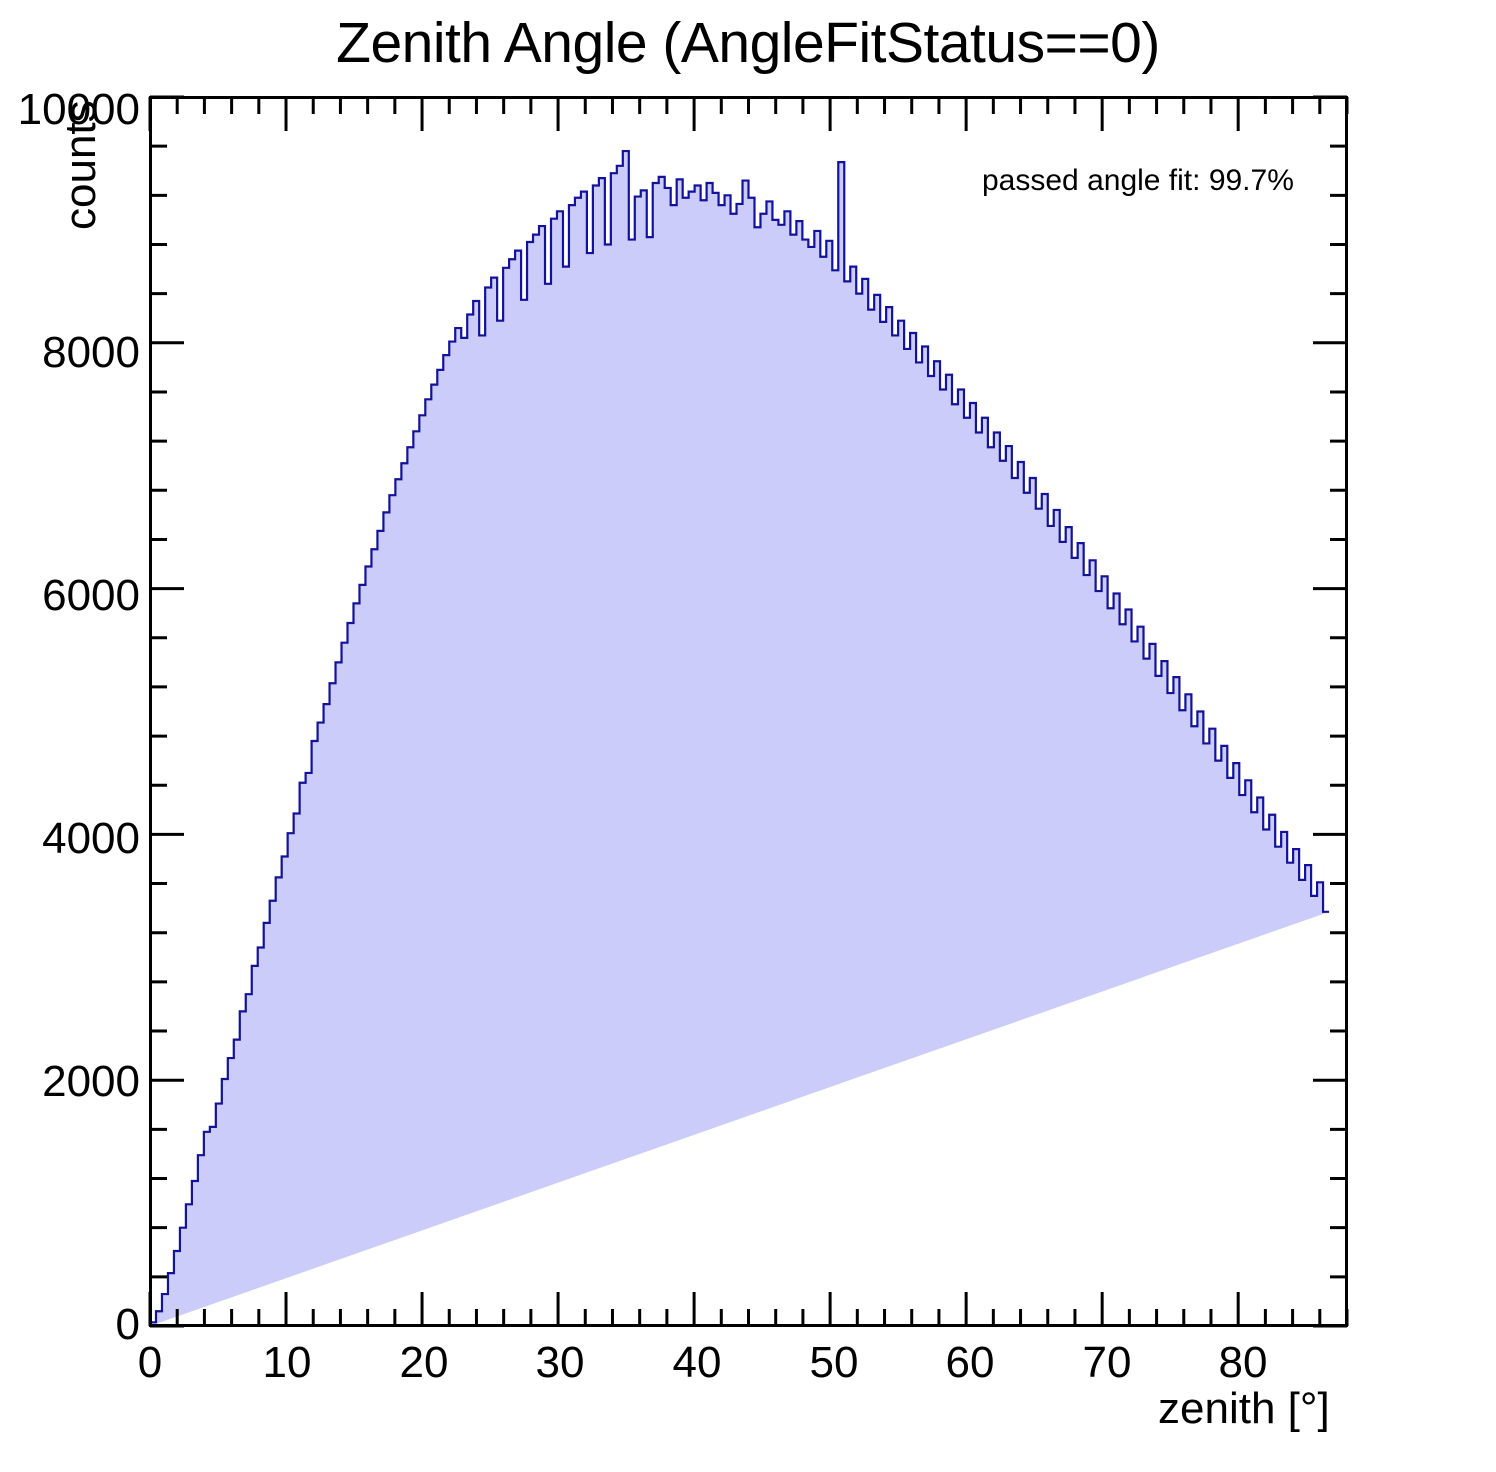  What do you see at coordinates (1107, 1362) in the screenshot?
I see `x-tick-label-70: 70` at bounding box center [1107, 1362].